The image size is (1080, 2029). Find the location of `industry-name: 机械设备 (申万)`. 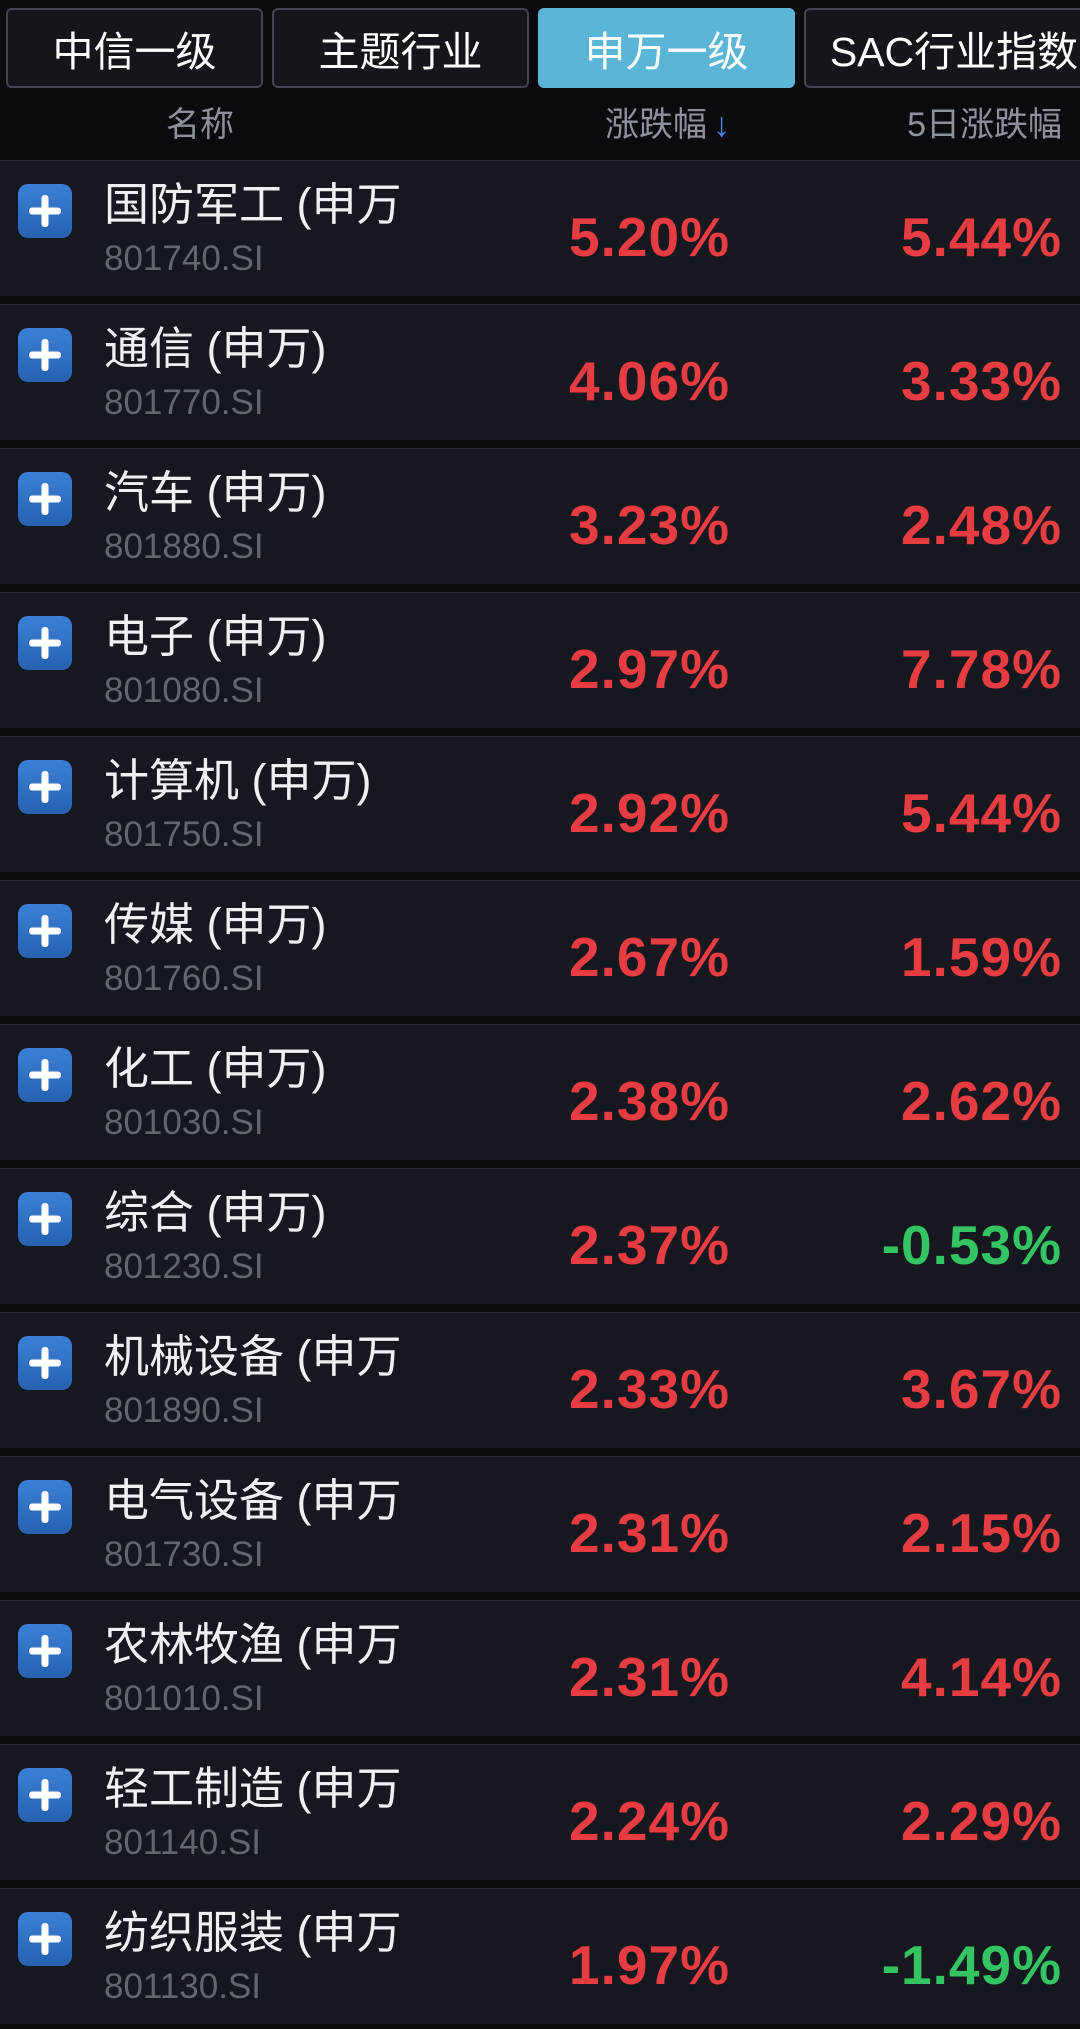

industry-name: 机械设备 (申万) is located at coordinates (252, 1356).